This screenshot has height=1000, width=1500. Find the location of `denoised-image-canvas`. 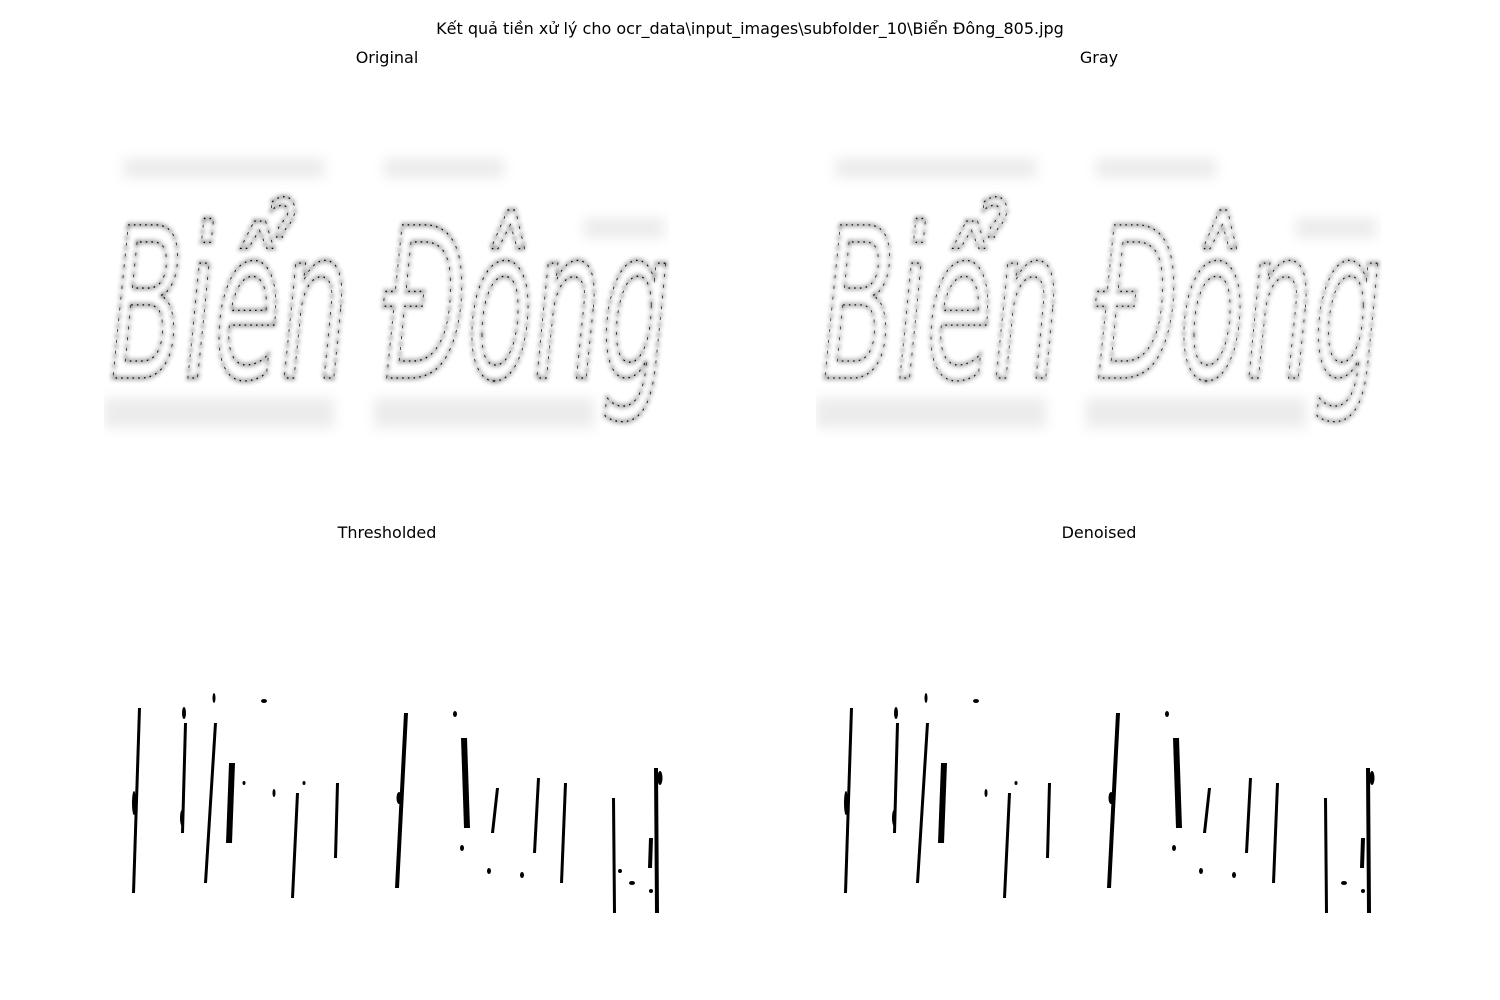

denoised-image-canvas is located at coordinates (1109, 803).